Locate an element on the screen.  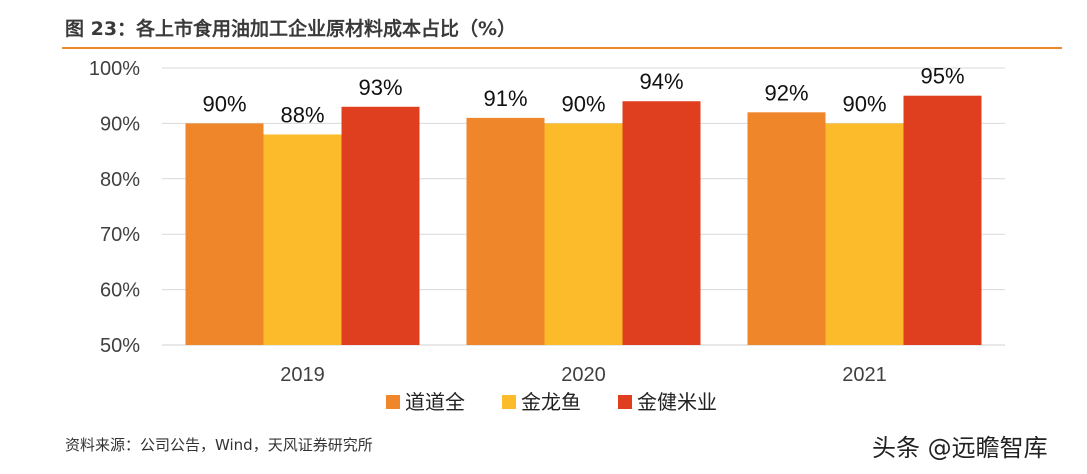
x-tick-label: 2021 is located at coordinates (864, 375).